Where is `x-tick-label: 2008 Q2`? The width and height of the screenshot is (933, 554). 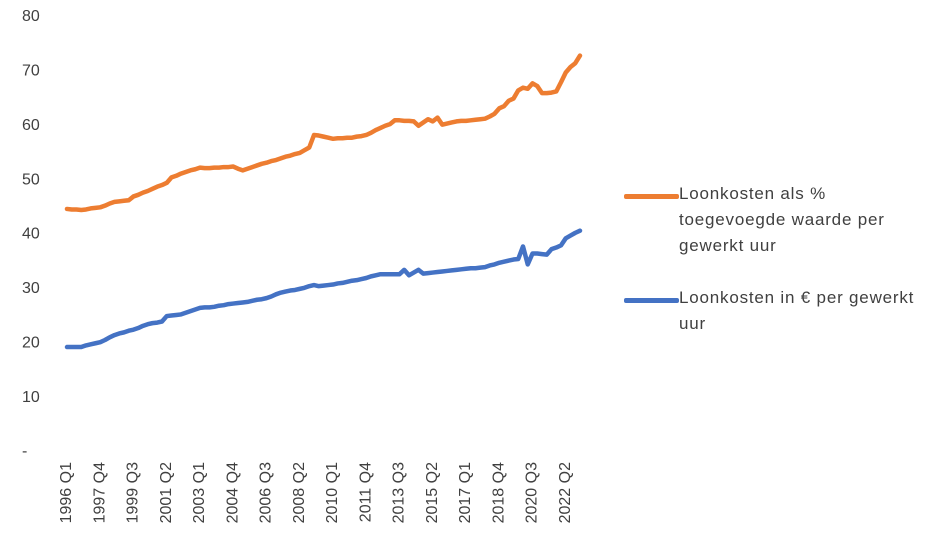
x-tick-label: 2008 Q2 is located at coordinates (299, 492).